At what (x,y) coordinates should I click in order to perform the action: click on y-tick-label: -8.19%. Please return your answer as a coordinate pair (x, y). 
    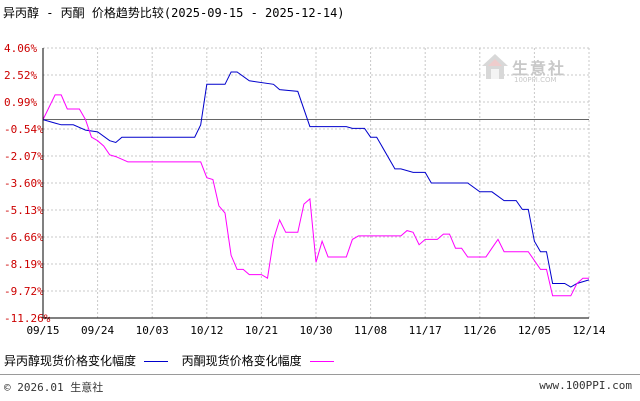
    Looking at the image, I should click on (24, 264).